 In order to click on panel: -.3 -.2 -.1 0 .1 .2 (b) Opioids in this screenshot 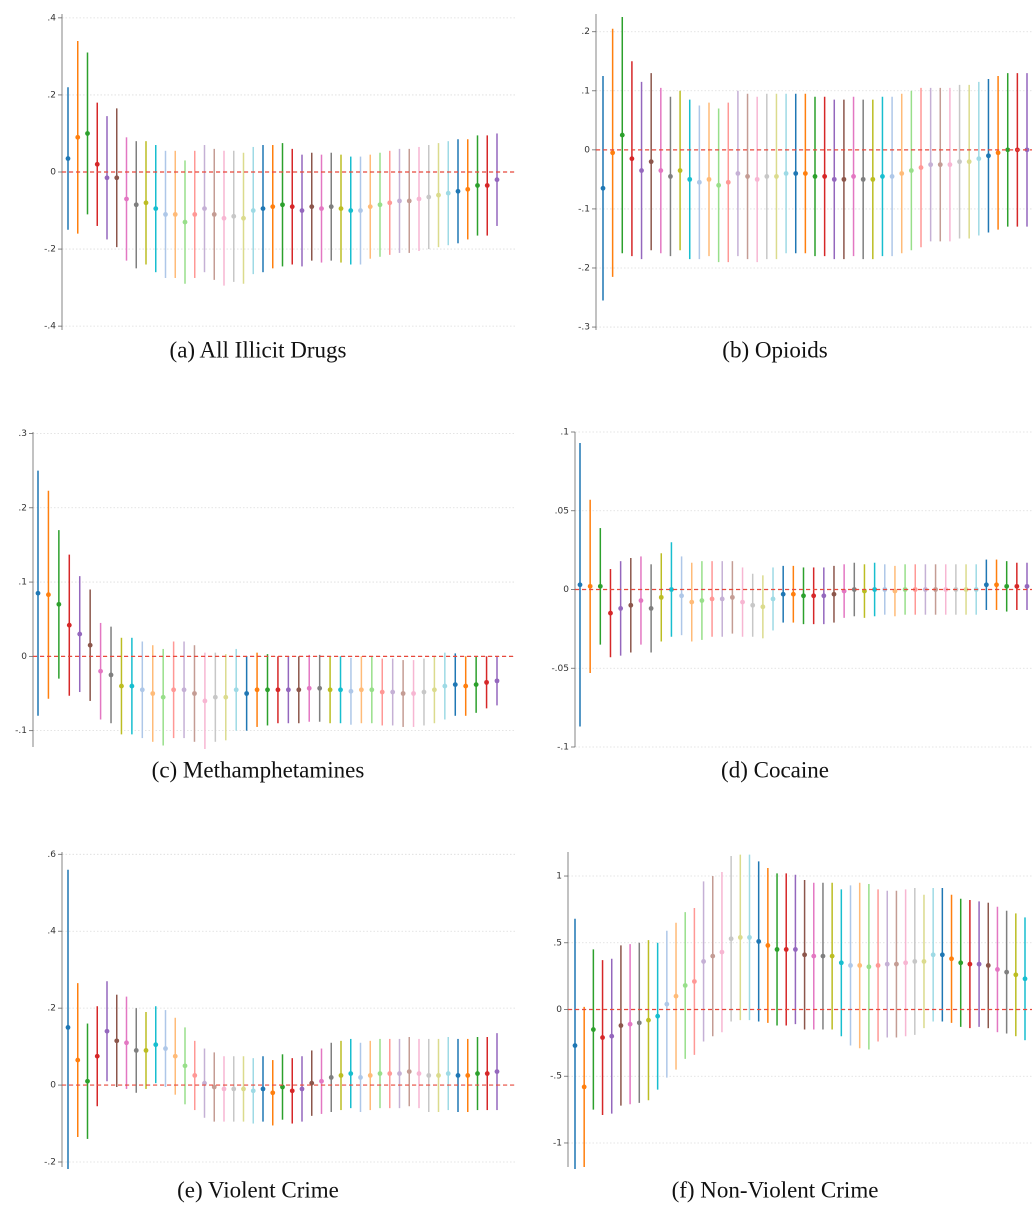, I will do `click(805, 188)`.